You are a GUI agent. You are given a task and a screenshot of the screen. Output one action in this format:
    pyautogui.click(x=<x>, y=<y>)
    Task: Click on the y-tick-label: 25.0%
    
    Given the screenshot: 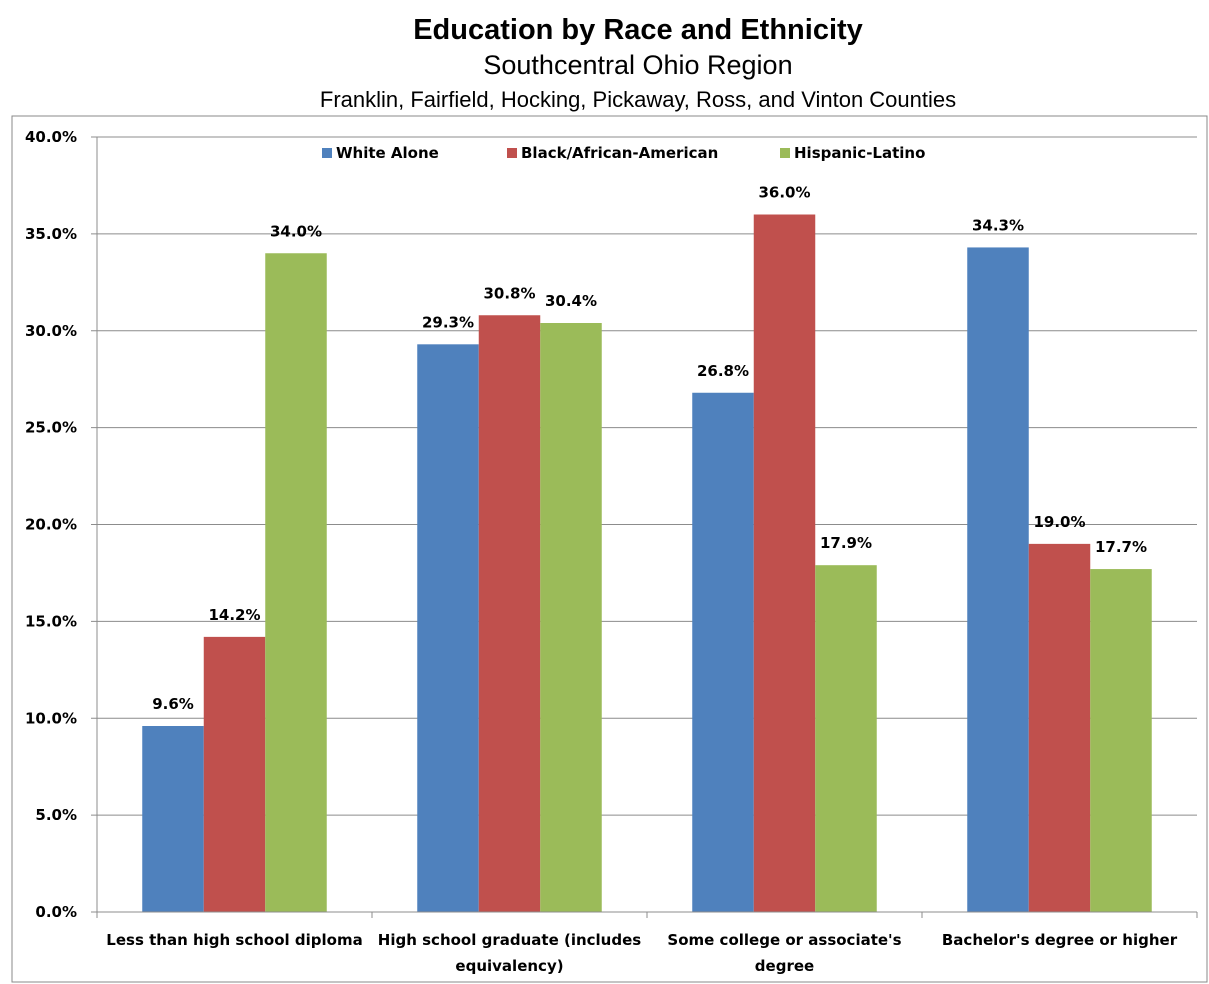 What is the action you would take?
    pyautogui.click(x=51, y=428)
    